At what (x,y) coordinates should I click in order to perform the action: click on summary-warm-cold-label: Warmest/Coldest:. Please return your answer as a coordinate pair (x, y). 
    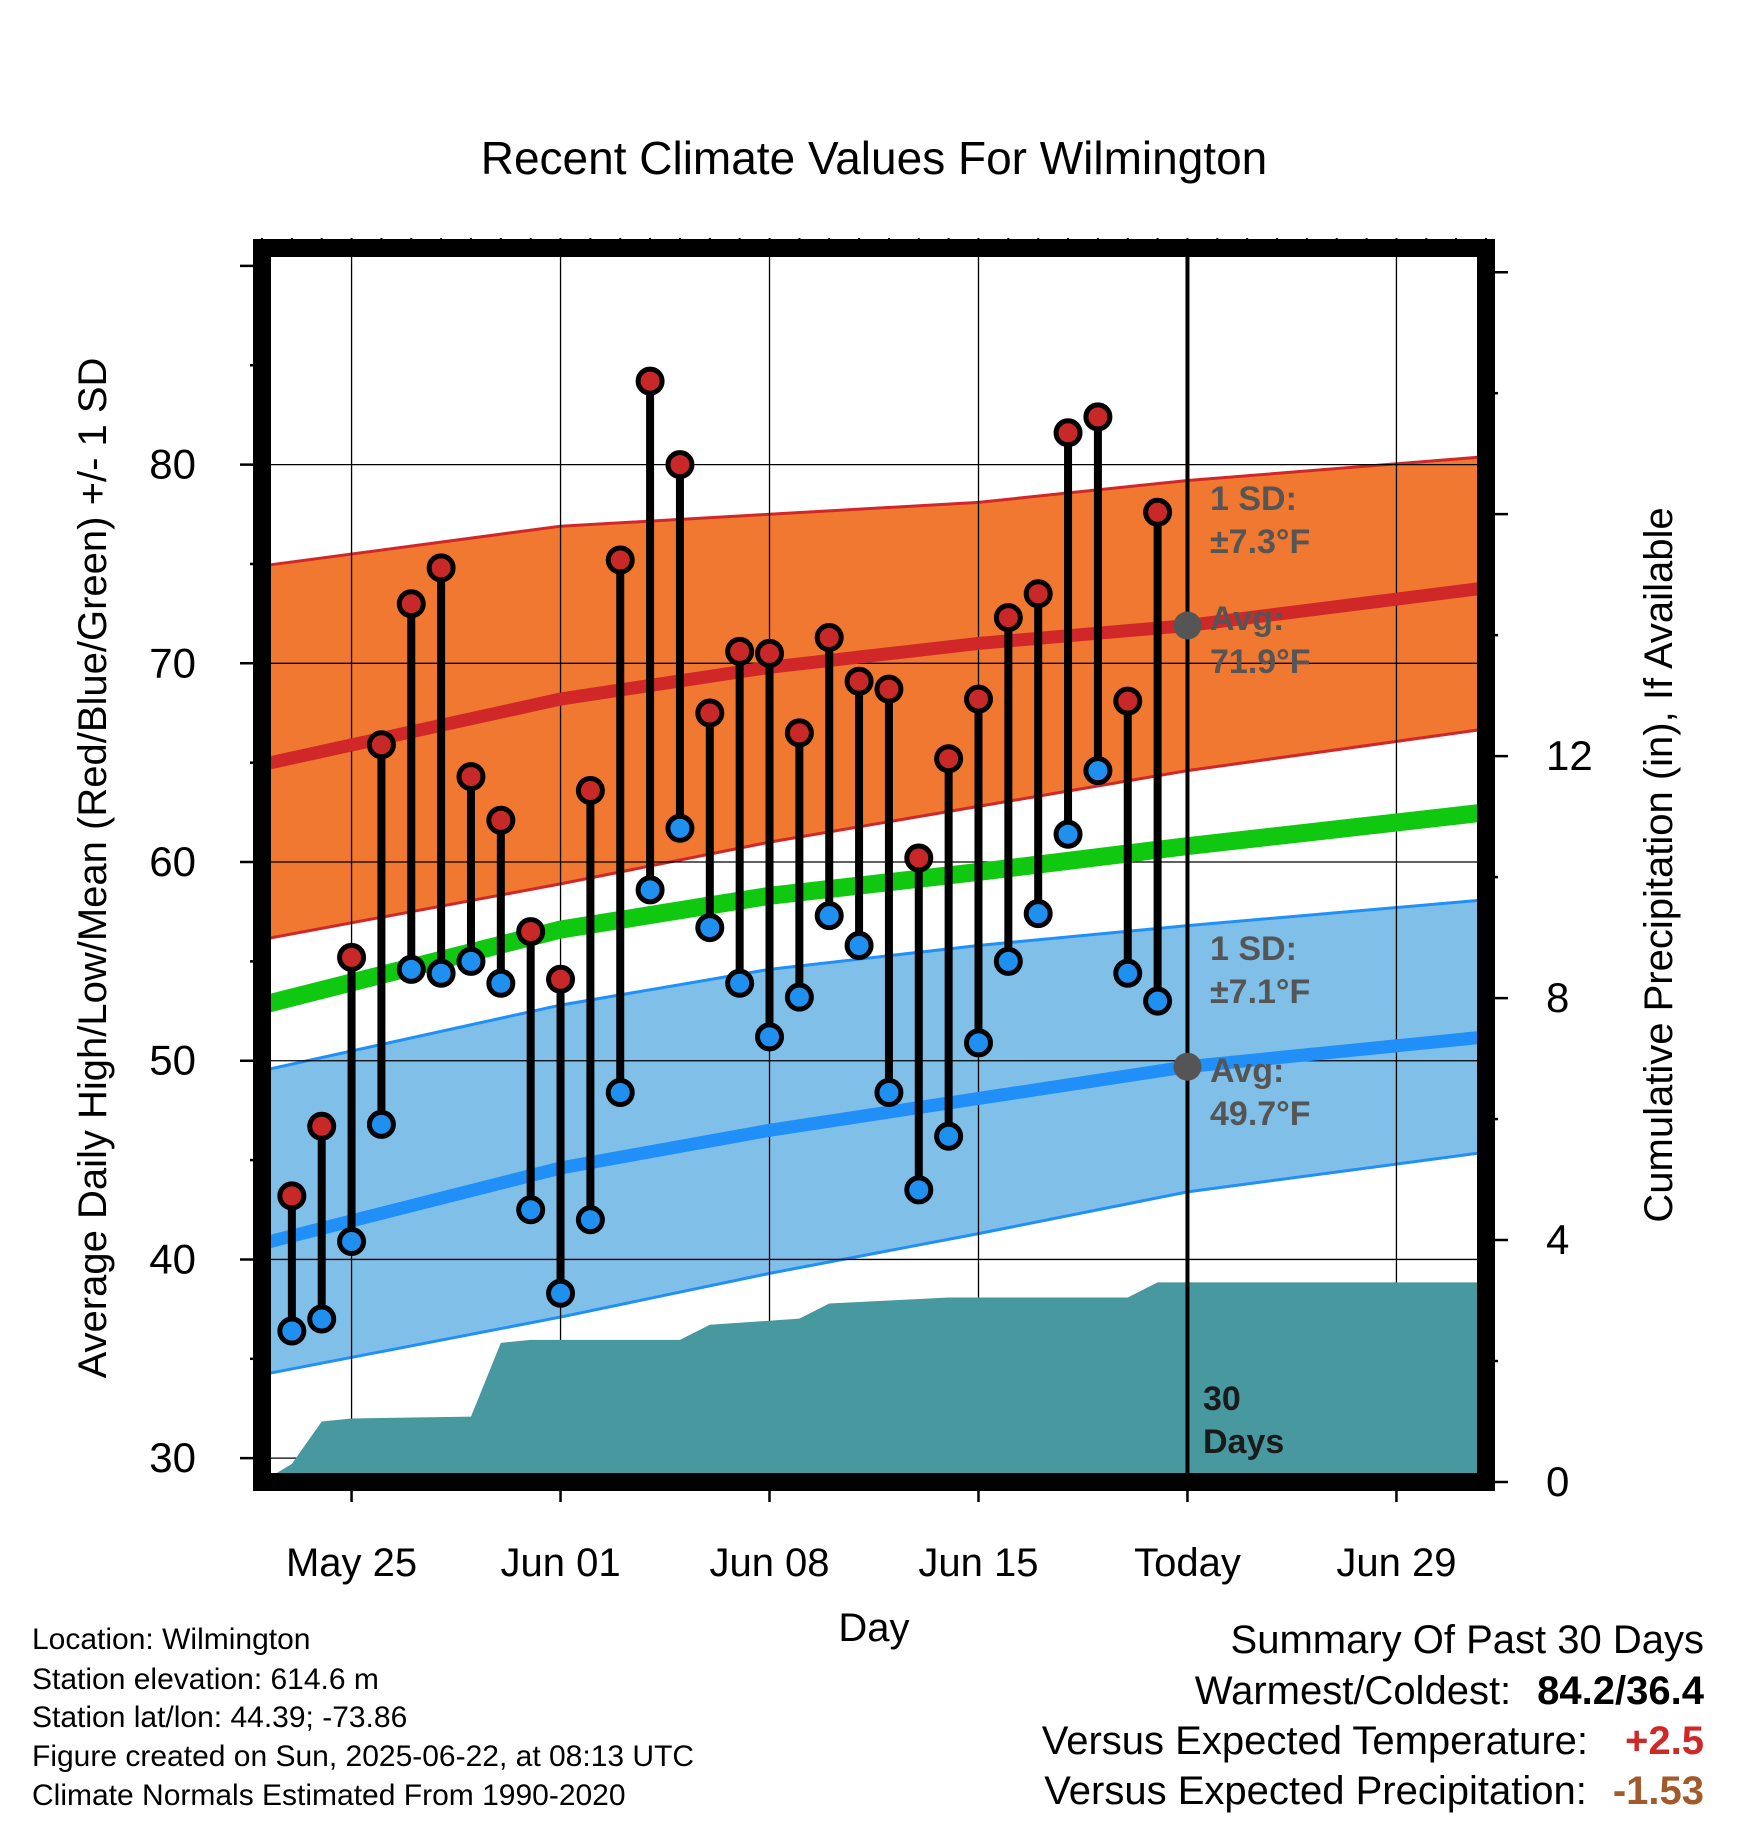
    Looking at the image, I should click on (1353, 1691).